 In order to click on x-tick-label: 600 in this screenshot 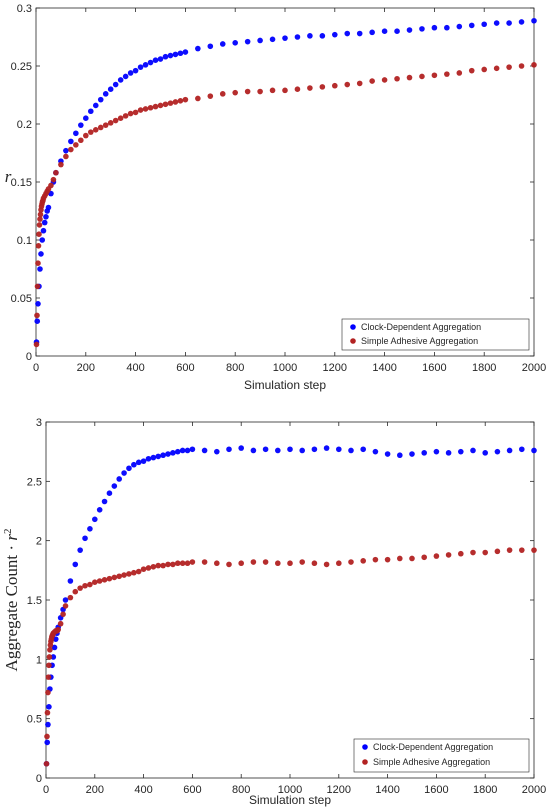, I will do `click(185, 368)`.